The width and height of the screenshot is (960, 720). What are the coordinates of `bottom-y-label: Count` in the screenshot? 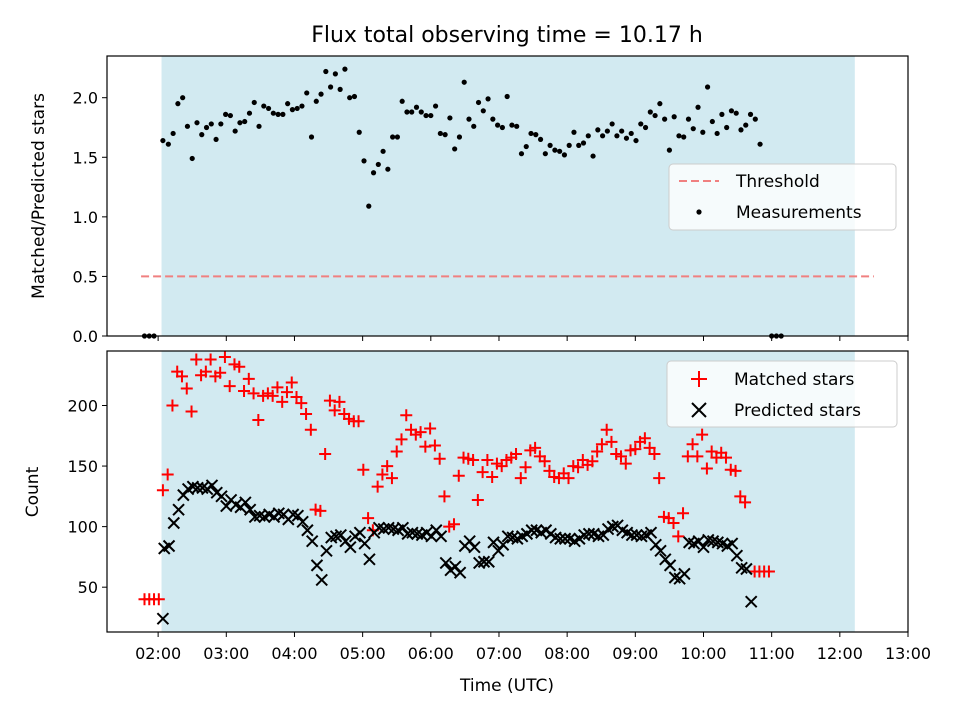 It's located at (33, 491).